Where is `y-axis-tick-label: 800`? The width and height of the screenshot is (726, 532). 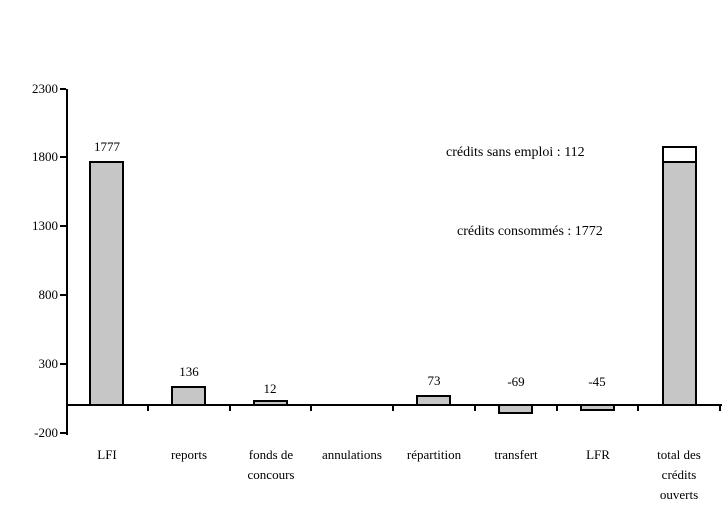
y-axis-tick-label: 800 is located at coordinates (48, 294).